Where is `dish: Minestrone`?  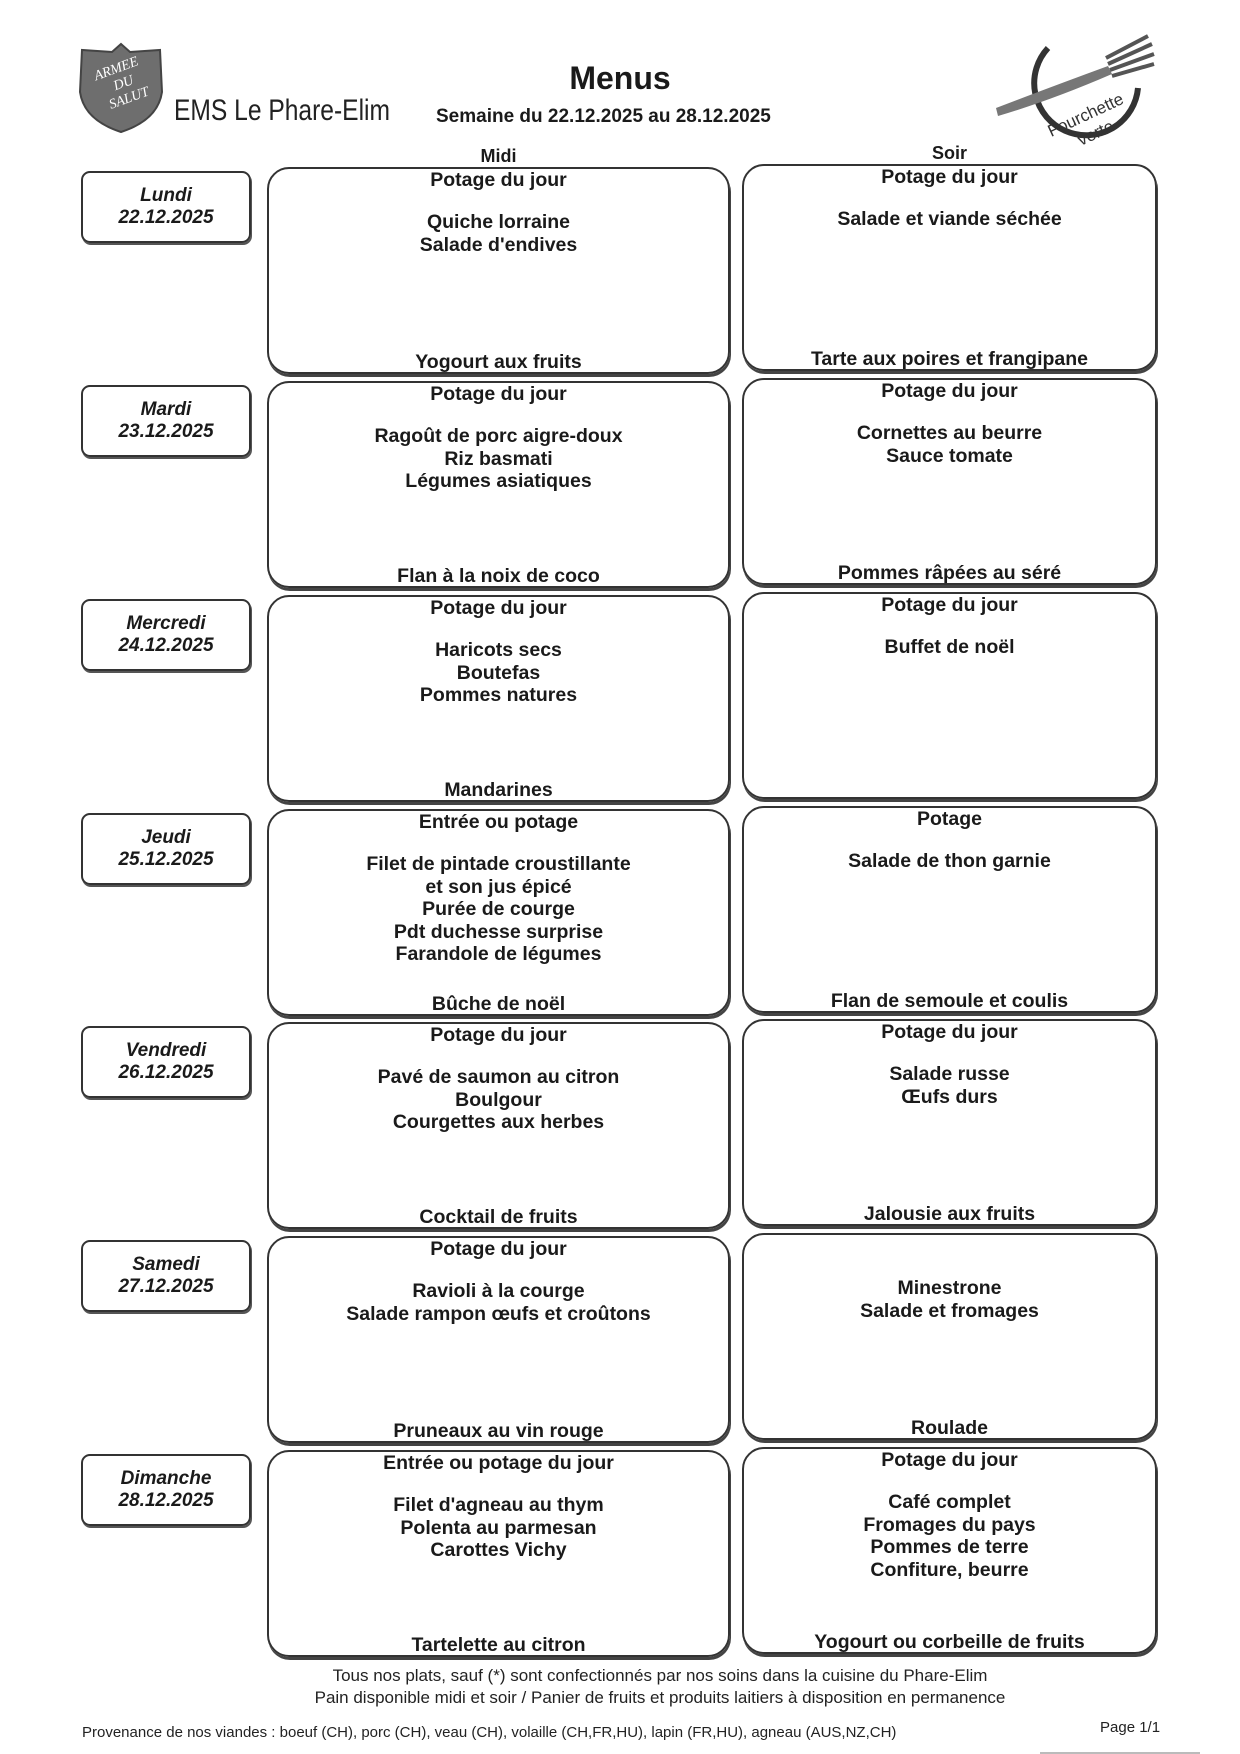 dish: Minestrone is located at coordinates (949, 1288).